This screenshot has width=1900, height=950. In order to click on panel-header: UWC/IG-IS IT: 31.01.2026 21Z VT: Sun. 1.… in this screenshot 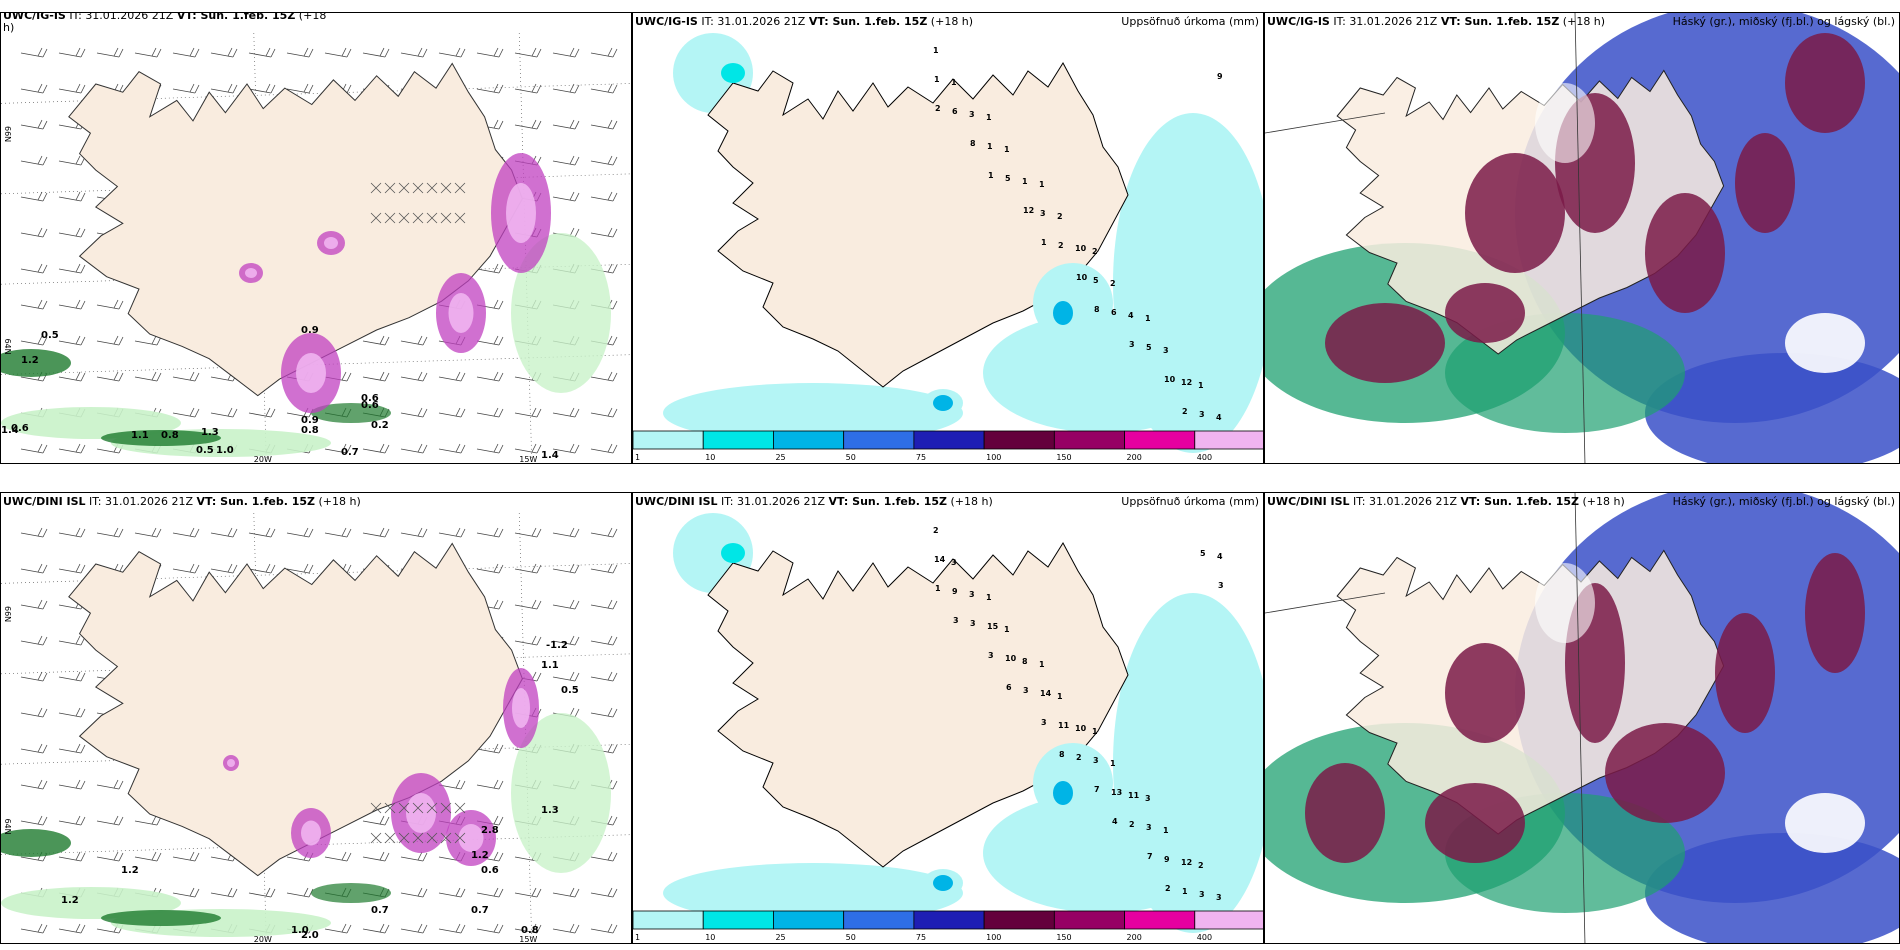, I will do `click(1436, 21)`.